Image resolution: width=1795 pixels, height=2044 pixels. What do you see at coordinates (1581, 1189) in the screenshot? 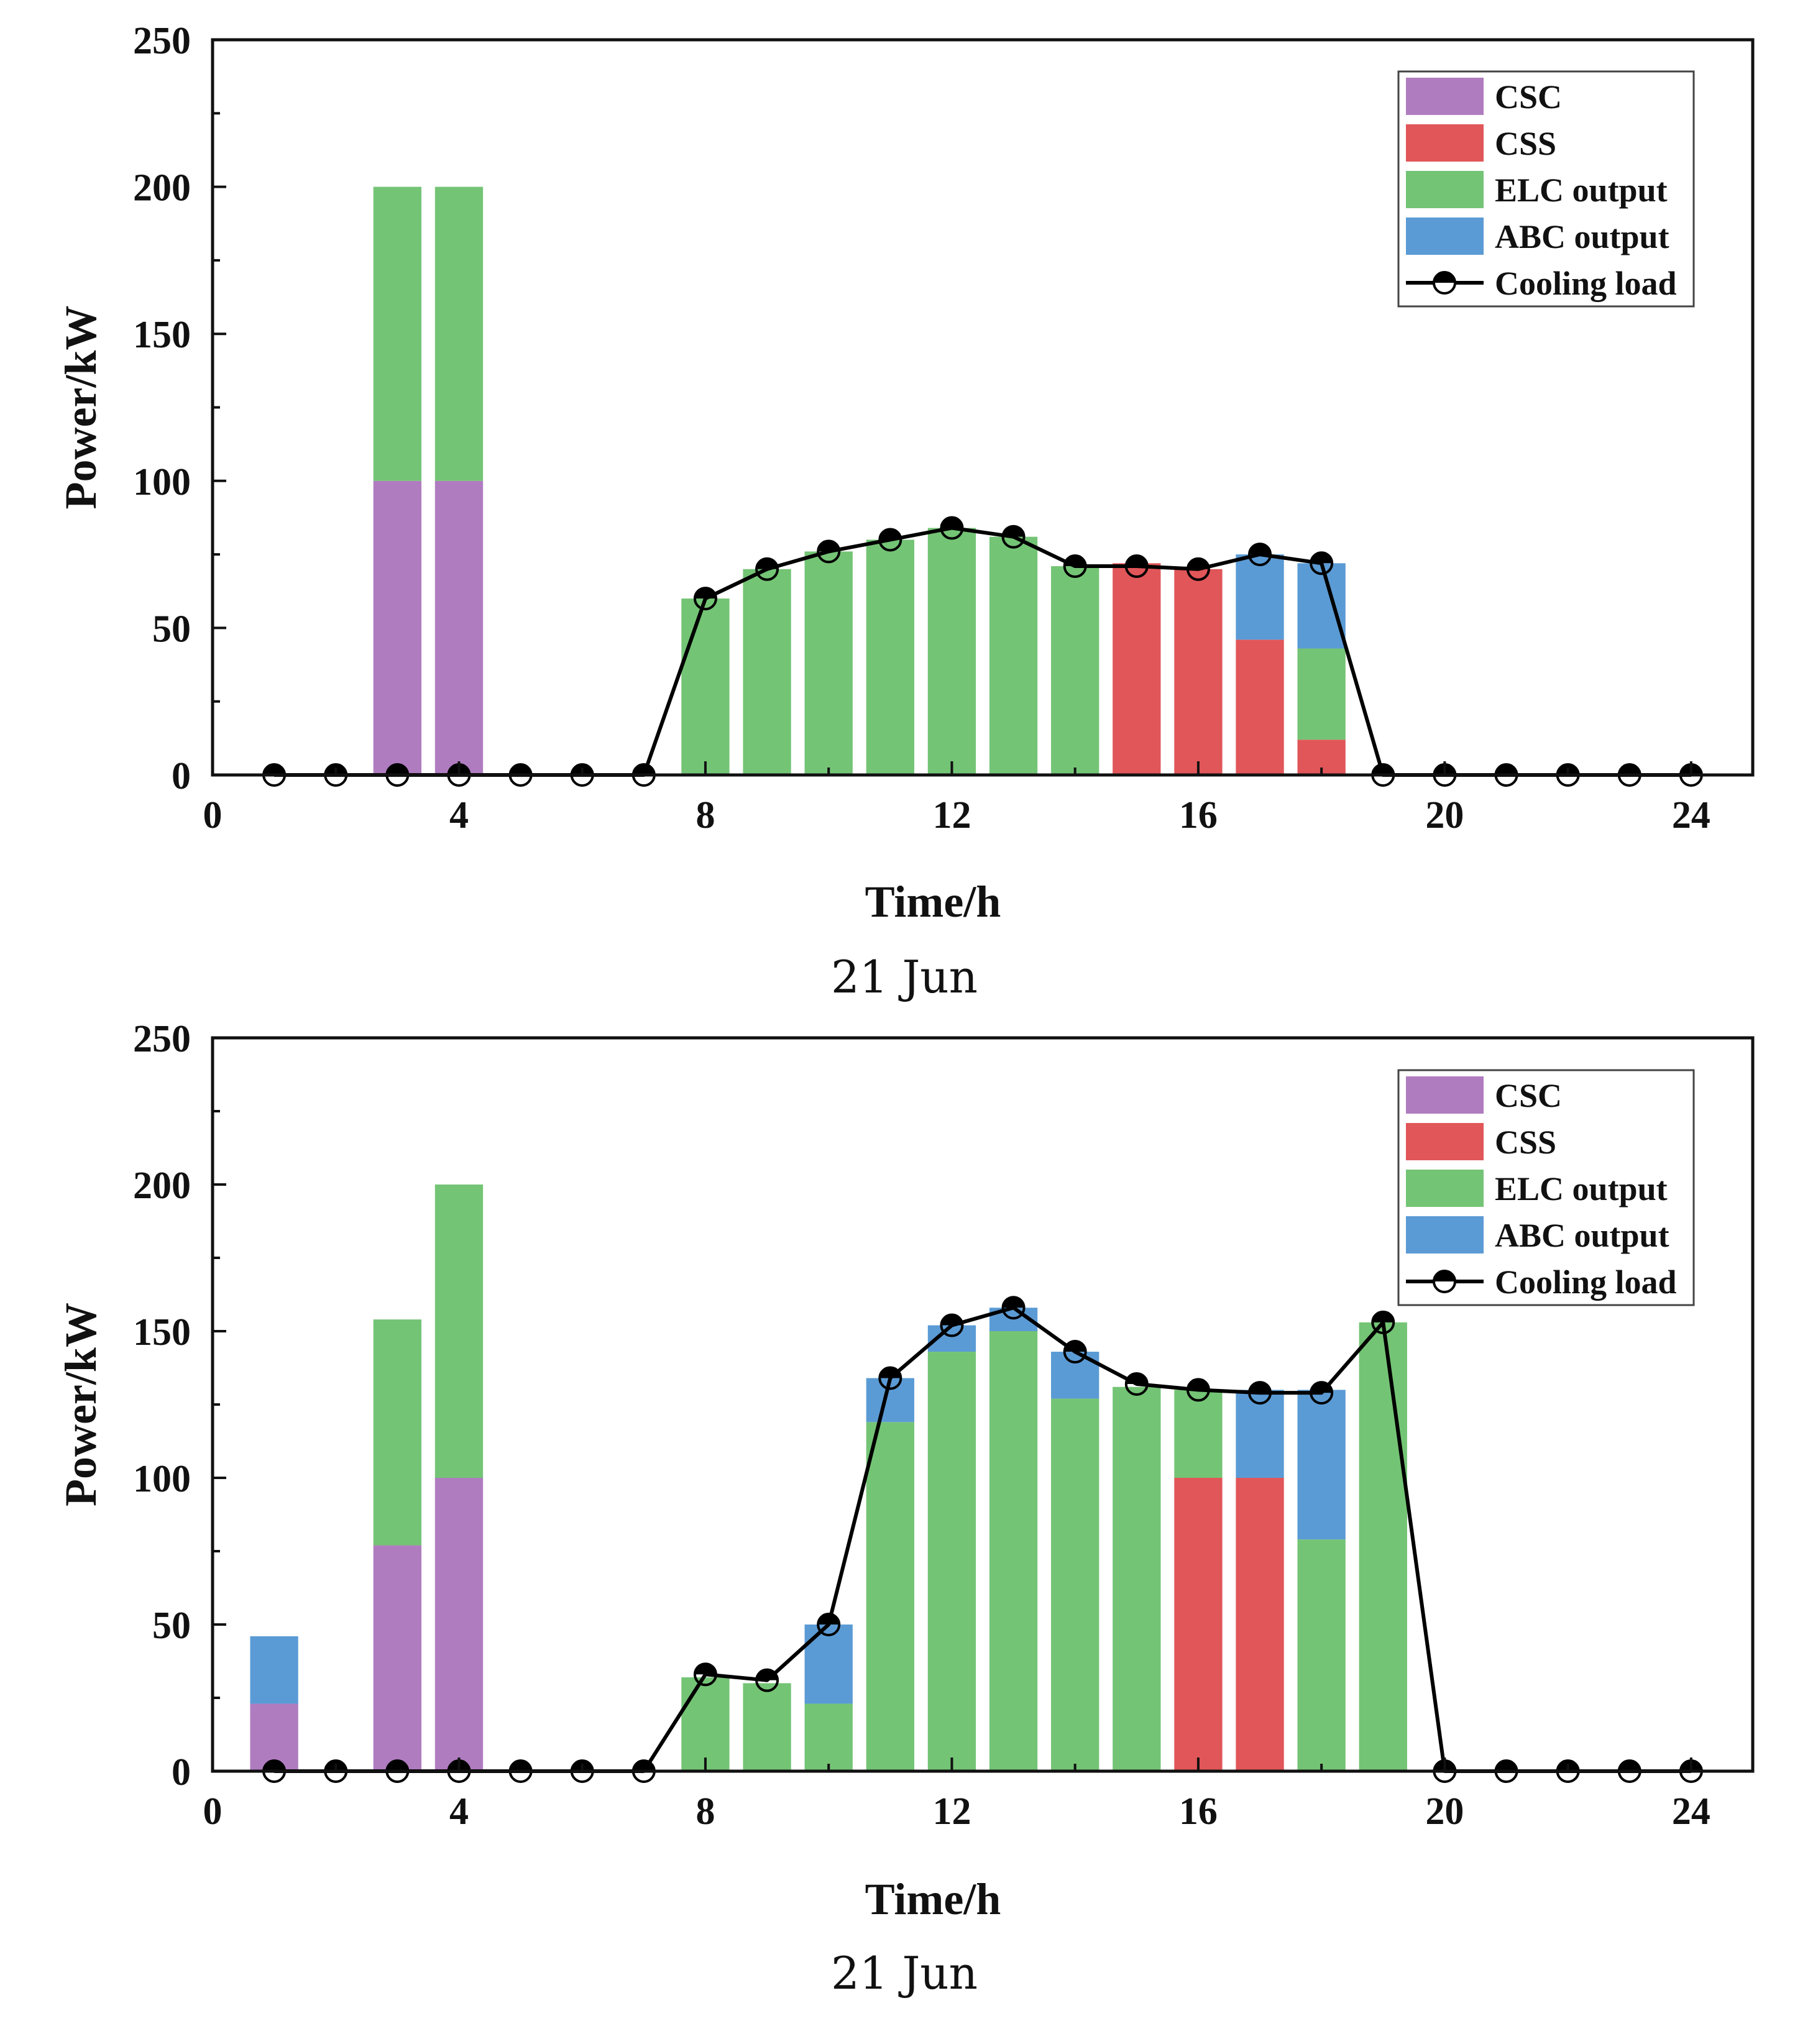
I see `legend-label: ELC output` at bounding box center [1581, 1189].